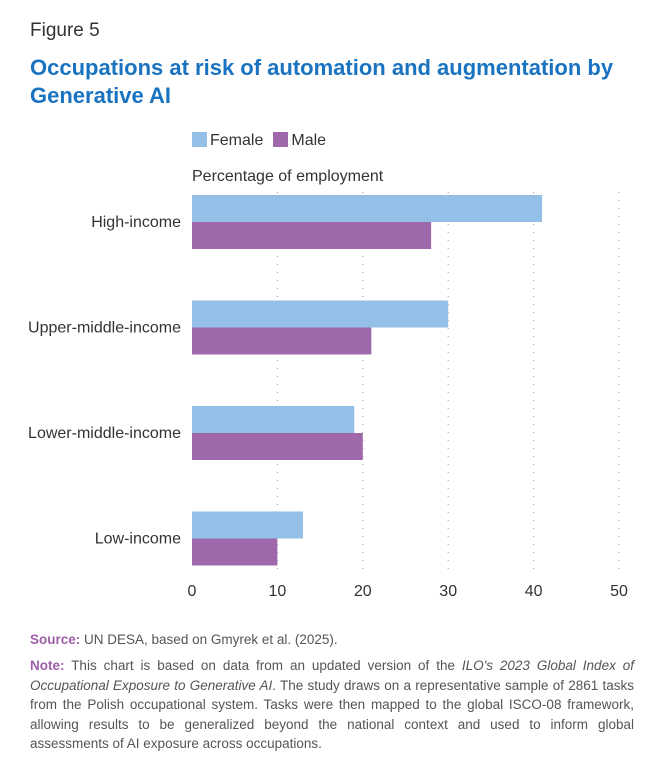 This screenshot has height=775, width=664. I want to click on x-axis-label: Percentage of employment, so click(288, 176).